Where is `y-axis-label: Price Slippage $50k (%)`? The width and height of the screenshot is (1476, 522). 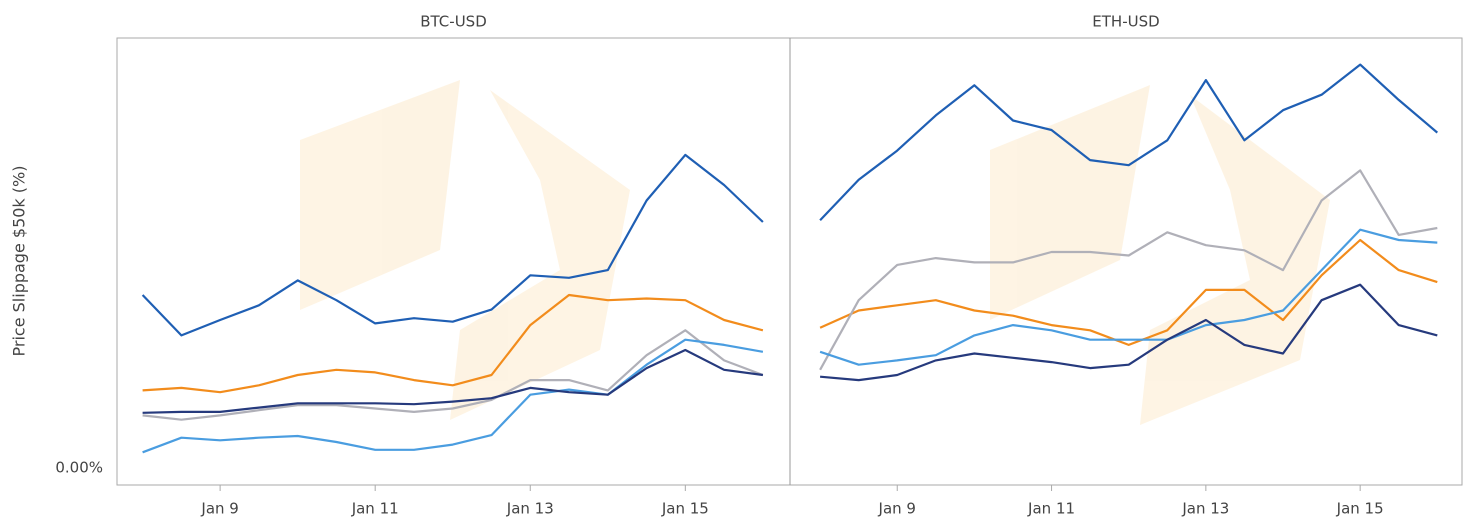
y-axis-label: Price Slippage $50k (%) is located at coordinates (19, 261).